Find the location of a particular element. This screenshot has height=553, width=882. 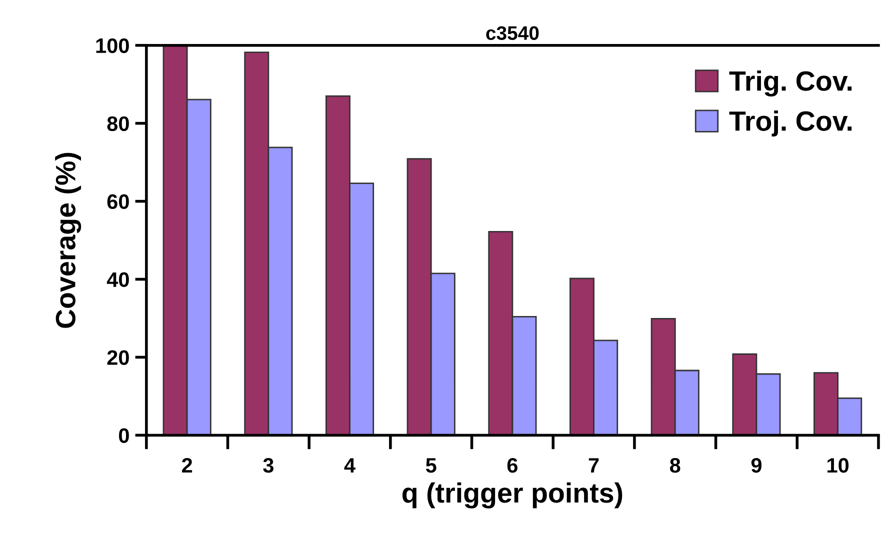

chart-title: c3540 is located at coordinates (512, 33).